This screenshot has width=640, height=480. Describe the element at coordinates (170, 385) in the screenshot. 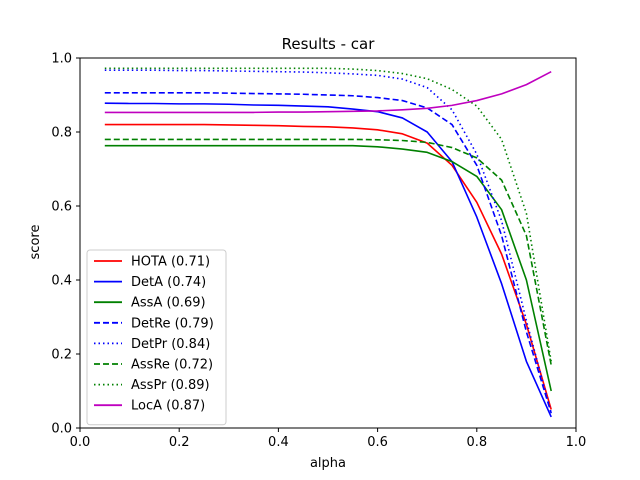

I see `legend-label-6: AssPr (0.89)` at that location.